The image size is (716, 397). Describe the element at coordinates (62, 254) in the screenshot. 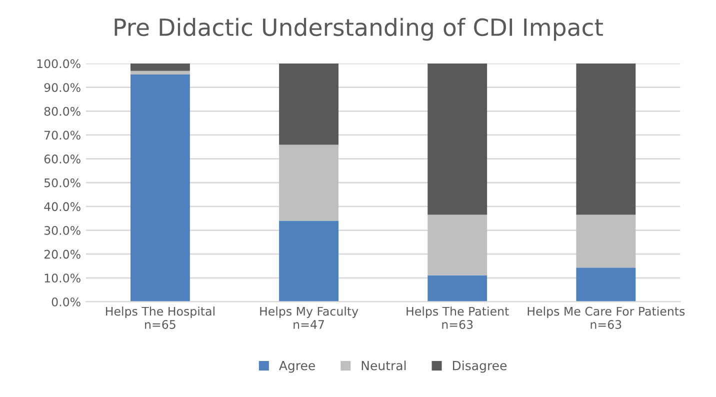

I see `y-tick-label: 20.0%` at that location.